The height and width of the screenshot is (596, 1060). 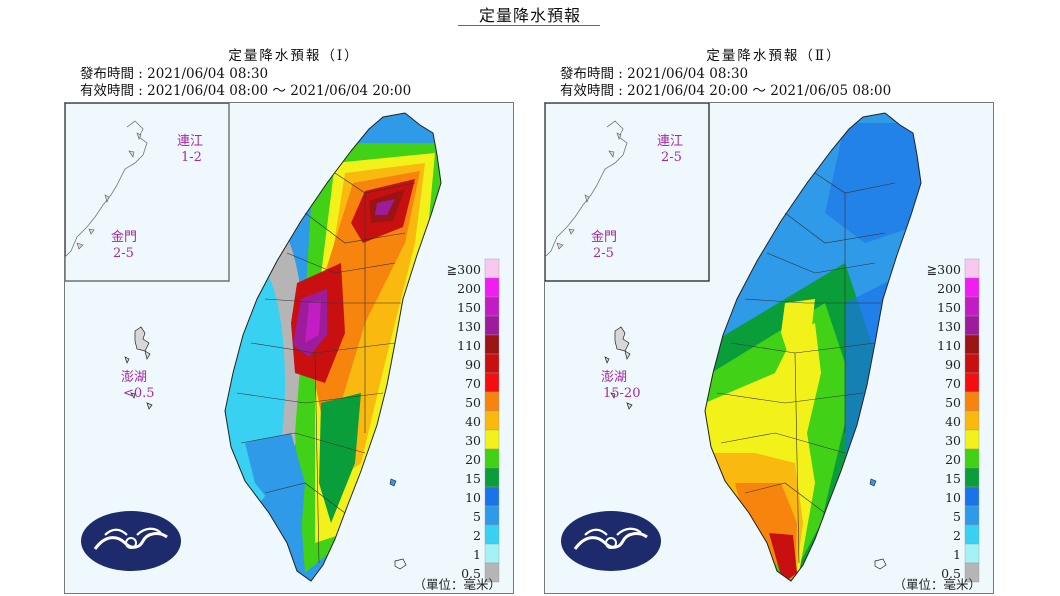 What do you see at coordinates (603, 253) in the screenshot?
I see `kinmen-value: 2-5` at bounding box center [603, 253].